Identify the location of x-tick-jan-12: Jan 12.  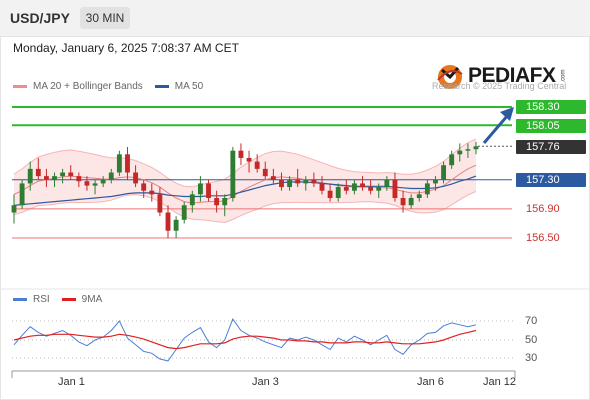
(500, 382).